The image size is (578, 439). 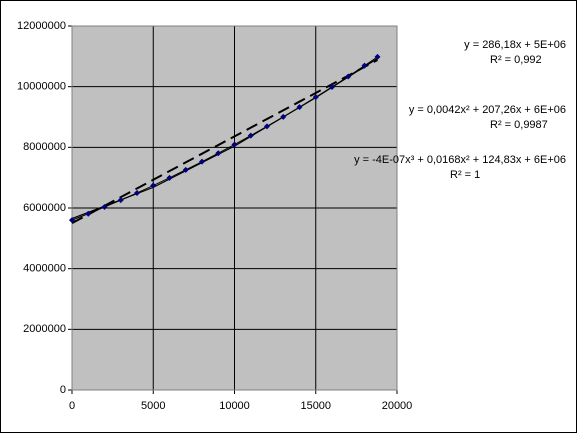 I want to click on trendline-equation: R² = 0,9987, so click(x=519, y=125).